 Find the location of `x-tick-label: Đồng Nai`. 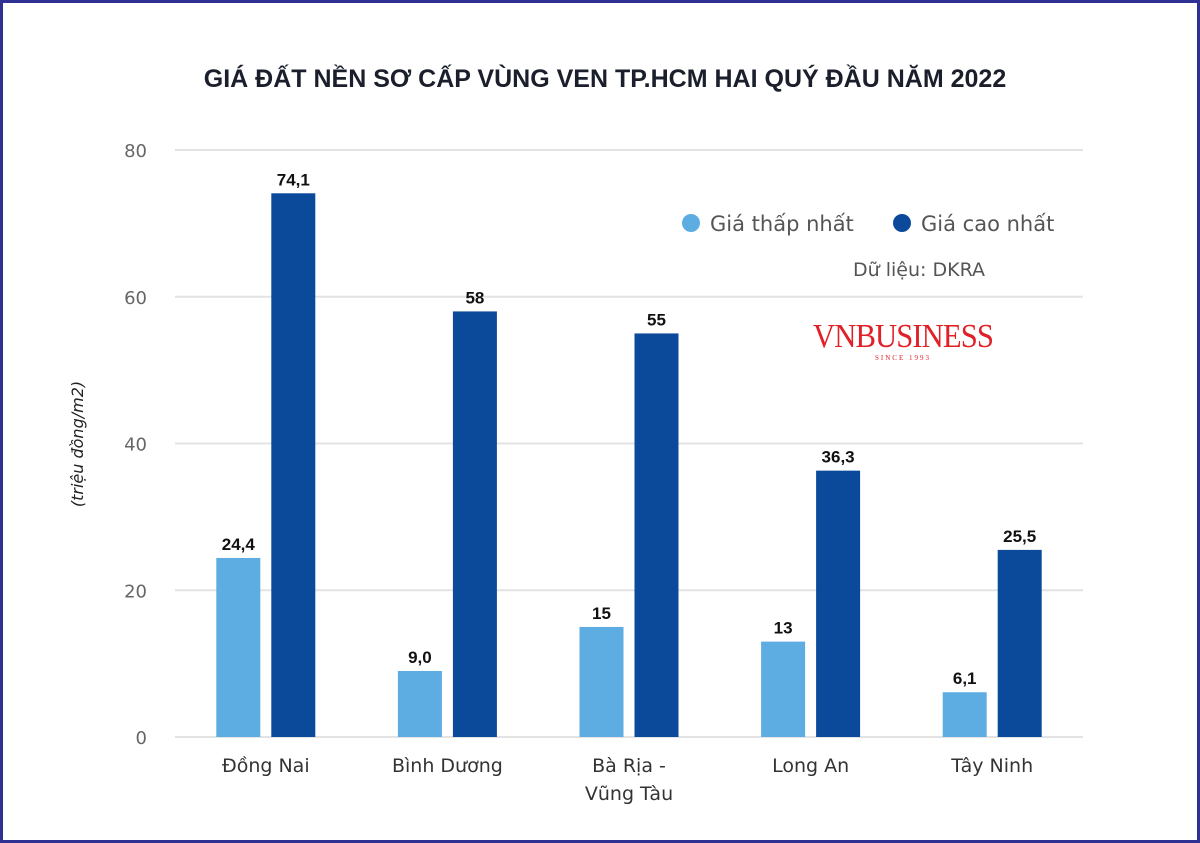

x-tick-label: Đồng Nai is located at coordinates (266, 766).